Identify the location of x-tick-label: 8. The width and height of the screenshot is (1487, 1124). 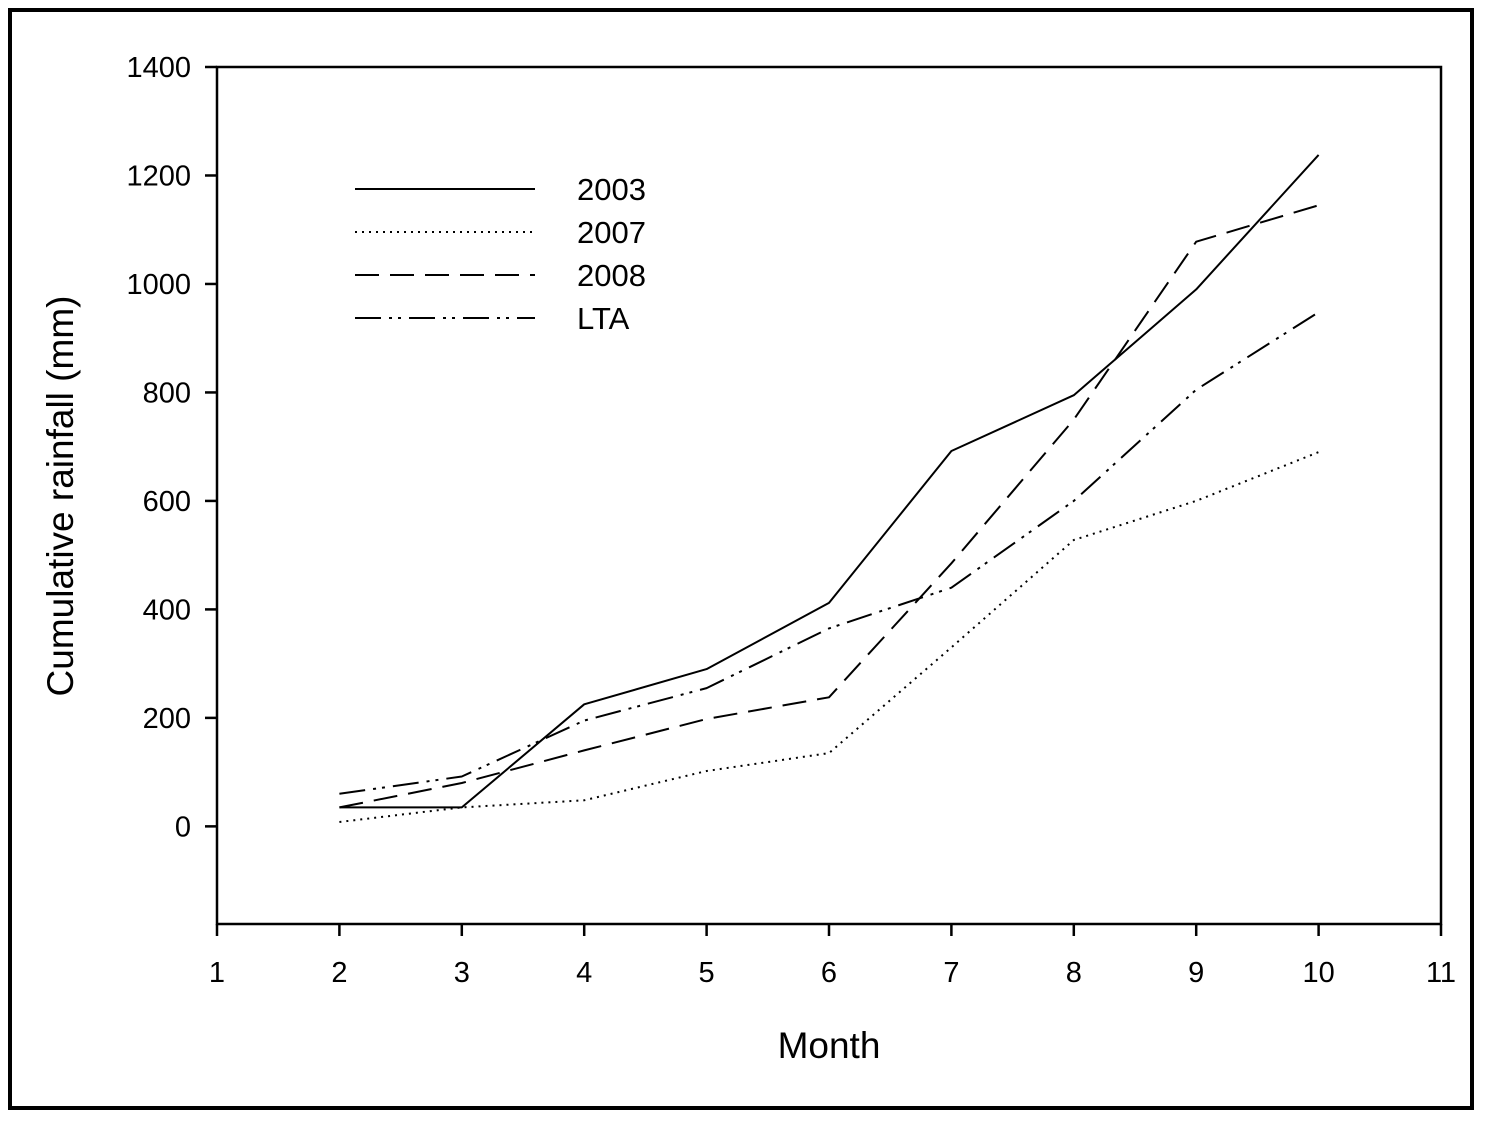
(1074, 973).